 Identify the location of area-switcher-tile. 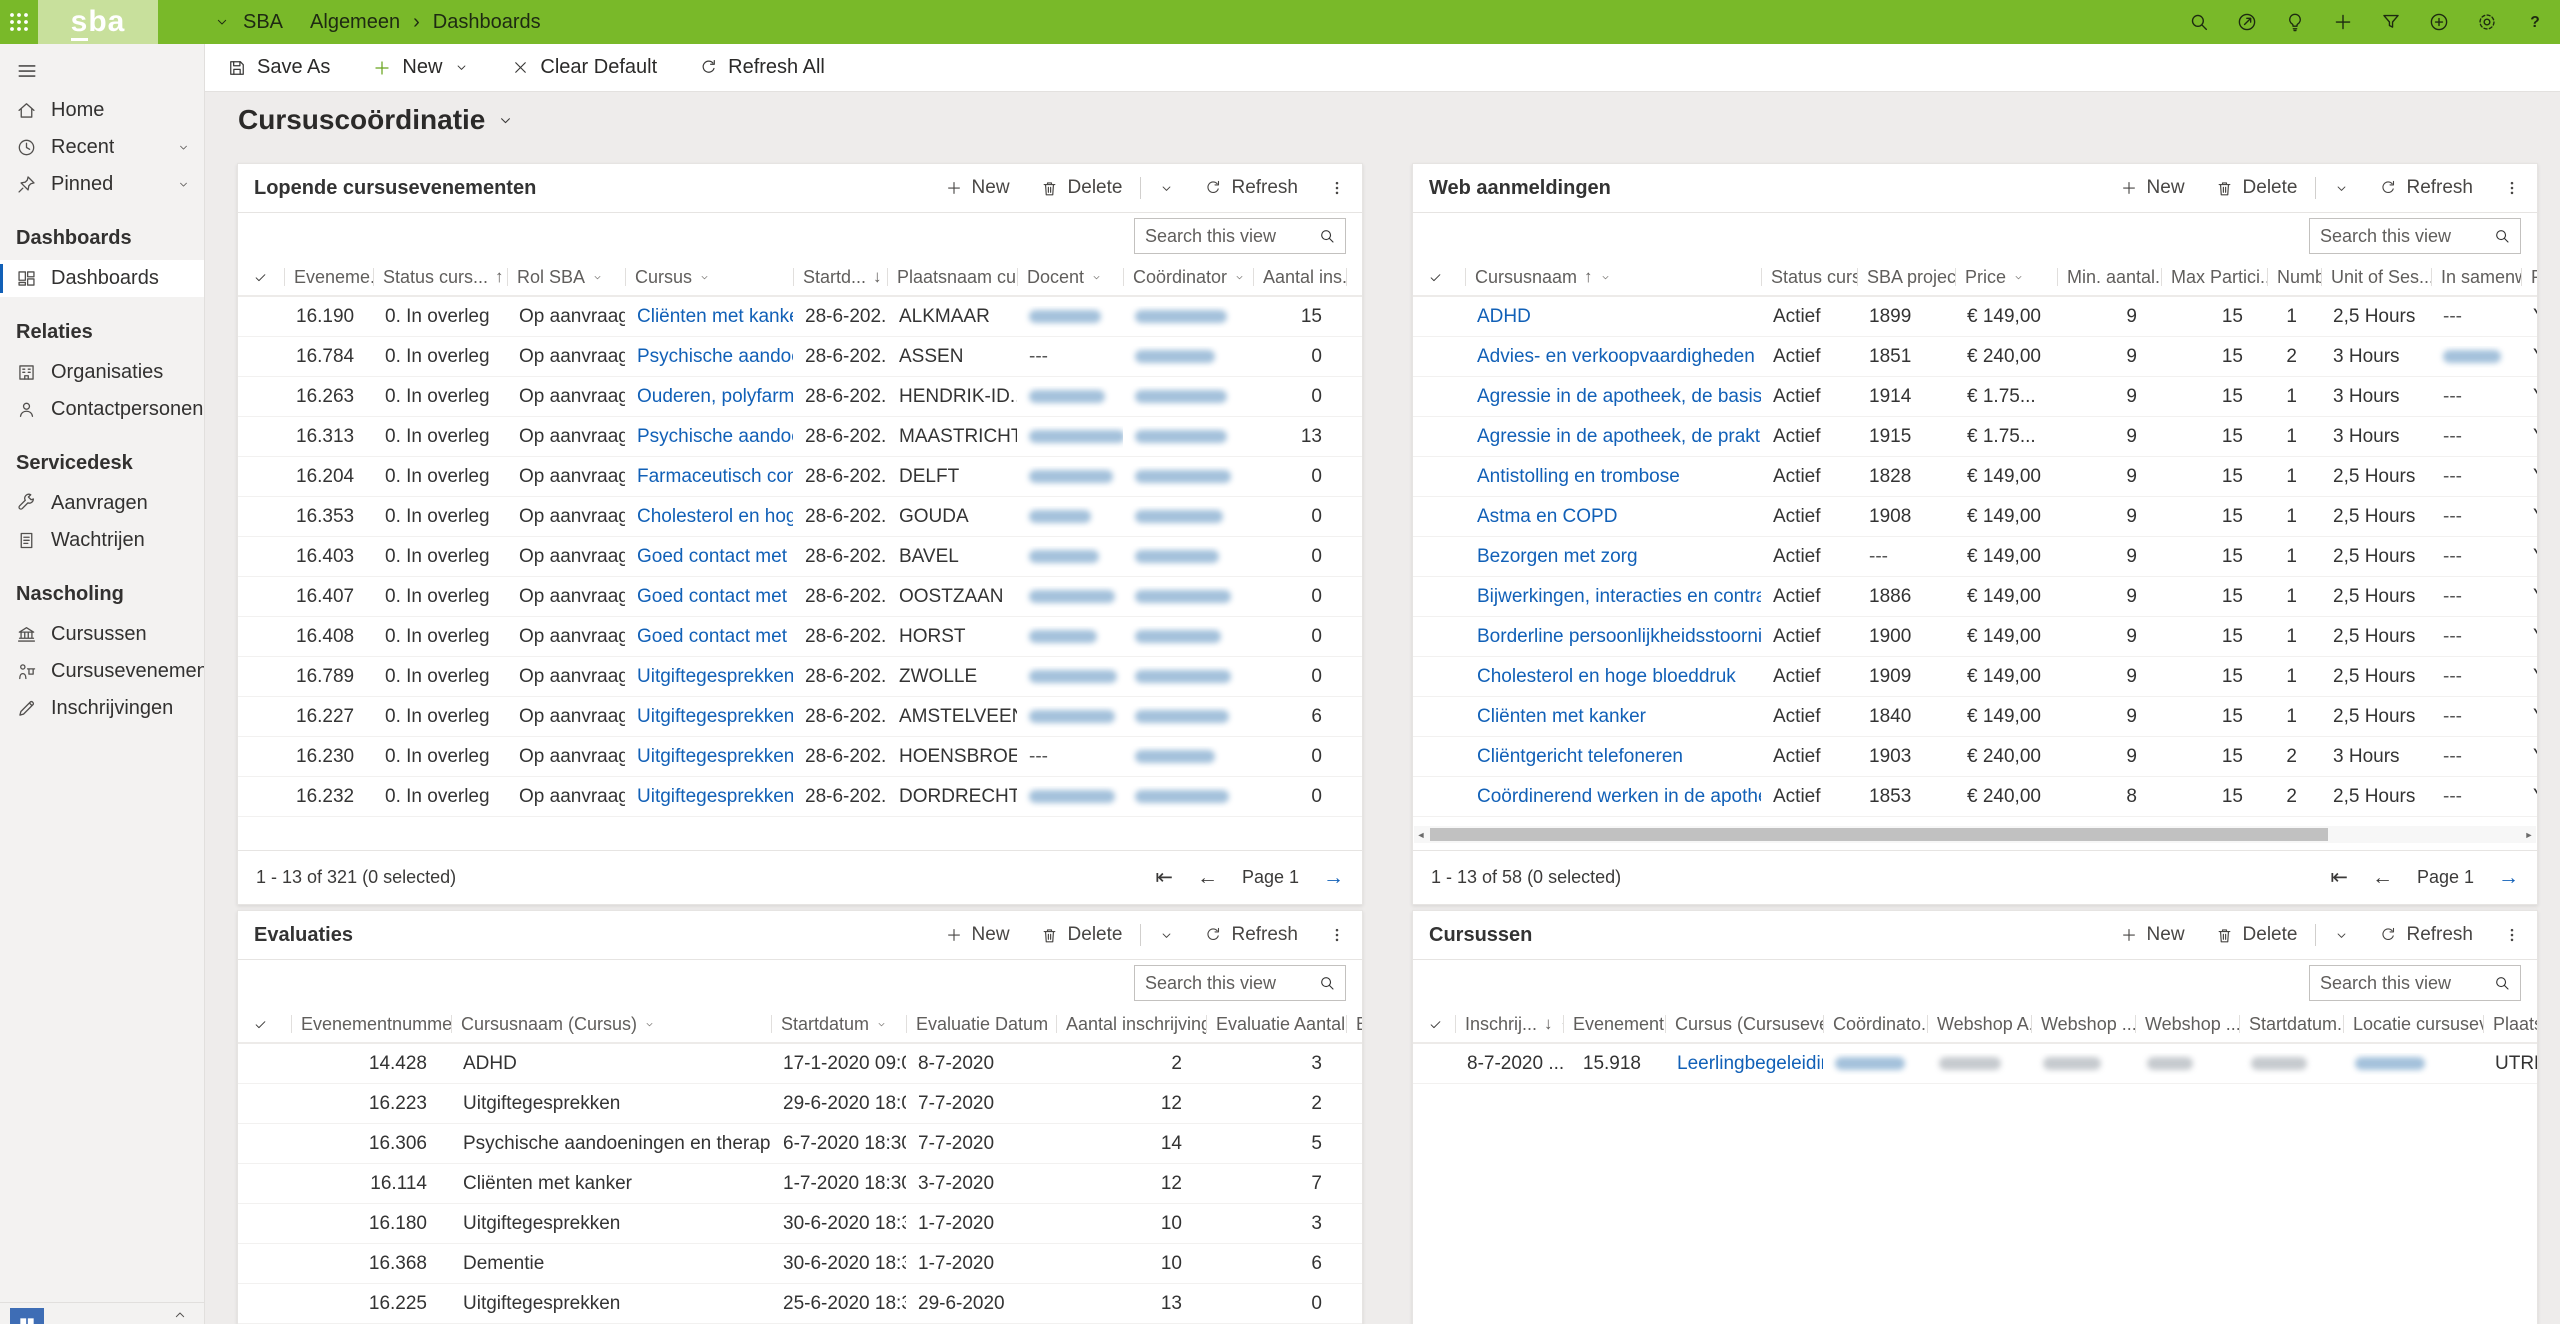
(27, 1316).